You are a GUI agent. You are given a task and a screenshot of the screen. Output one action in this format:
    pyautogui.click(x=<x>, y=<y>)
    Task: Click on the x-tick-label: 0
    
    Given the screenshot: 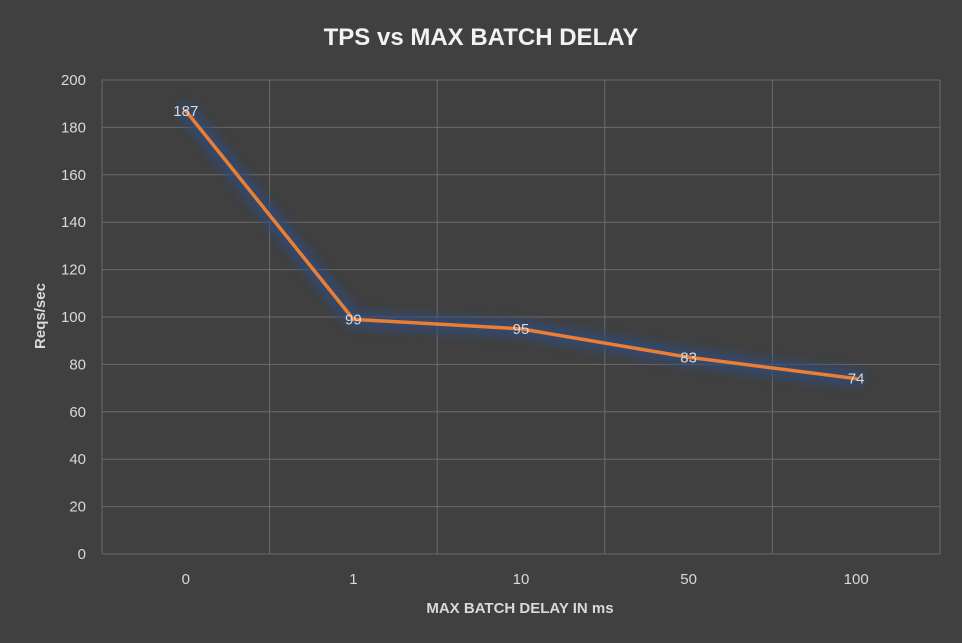 What is the action you would take?
    pyautogui.click(x=186, y=579)
    